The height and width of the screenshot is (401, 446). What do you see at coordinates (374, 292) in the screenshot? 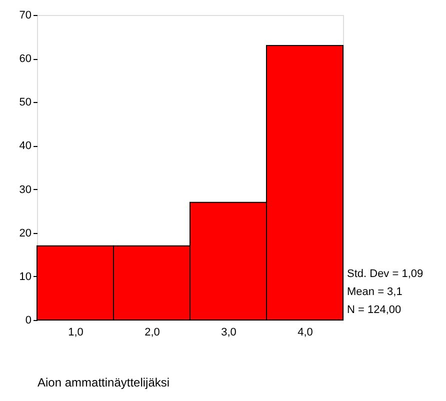
I see `text: Mean = 3,1` at bounding box center [374, 292].